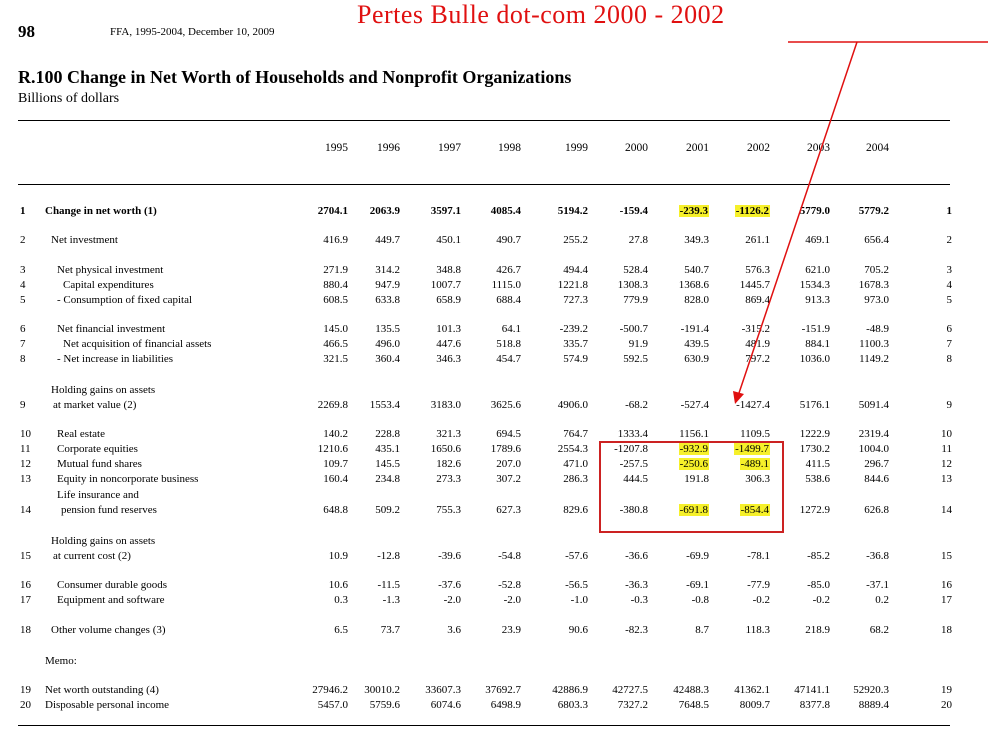 The height and width of the screenshot is (730, 1008). What do you see at coordinates (99, 464) in the screenshot?
I see `row-label: Mutual fund shares` at bounding box center [99, 464].